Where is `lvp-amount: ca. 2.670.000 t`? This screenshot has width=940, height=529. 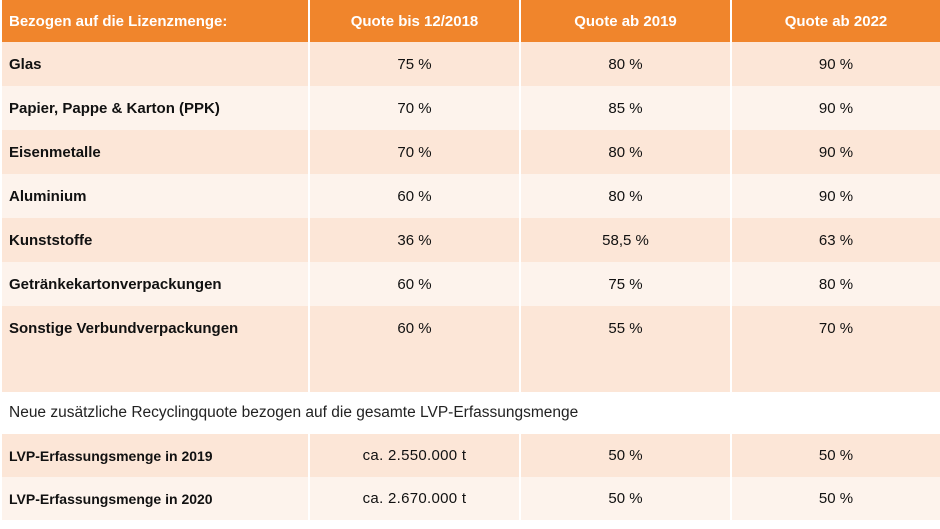
lvp-amount: ca. 2.670.000 t is located at coordinates (414, 498).